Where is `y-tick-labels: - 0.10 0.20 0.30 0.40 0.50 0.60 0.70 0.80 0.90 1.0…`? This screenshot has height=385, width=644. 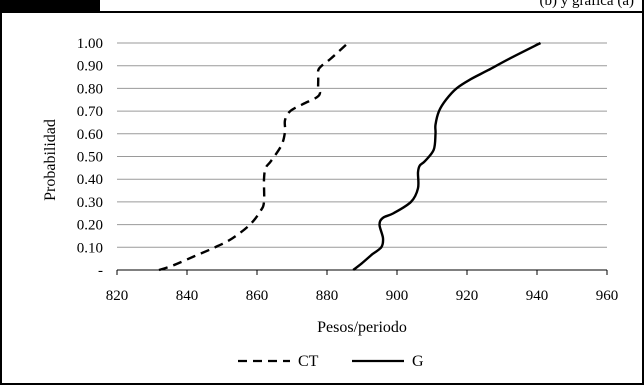
y-tick-labels: - 0.10 0.20 0.30 0.40 0.50 0.60 0.70 0.80 0.90 1.0… is located at coordinates (90, 157).